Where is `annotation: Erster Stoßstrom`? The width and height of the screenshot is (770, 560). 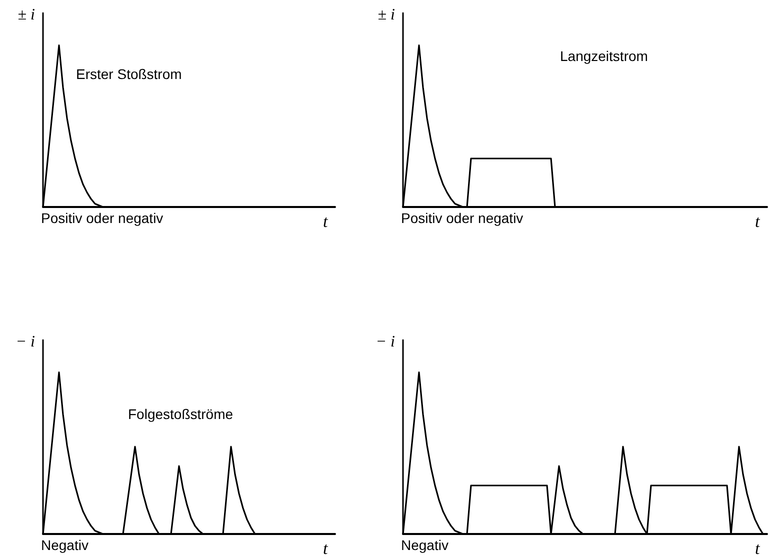 annotation: Erster Stoßstrom is located at coordinates (129, 74).